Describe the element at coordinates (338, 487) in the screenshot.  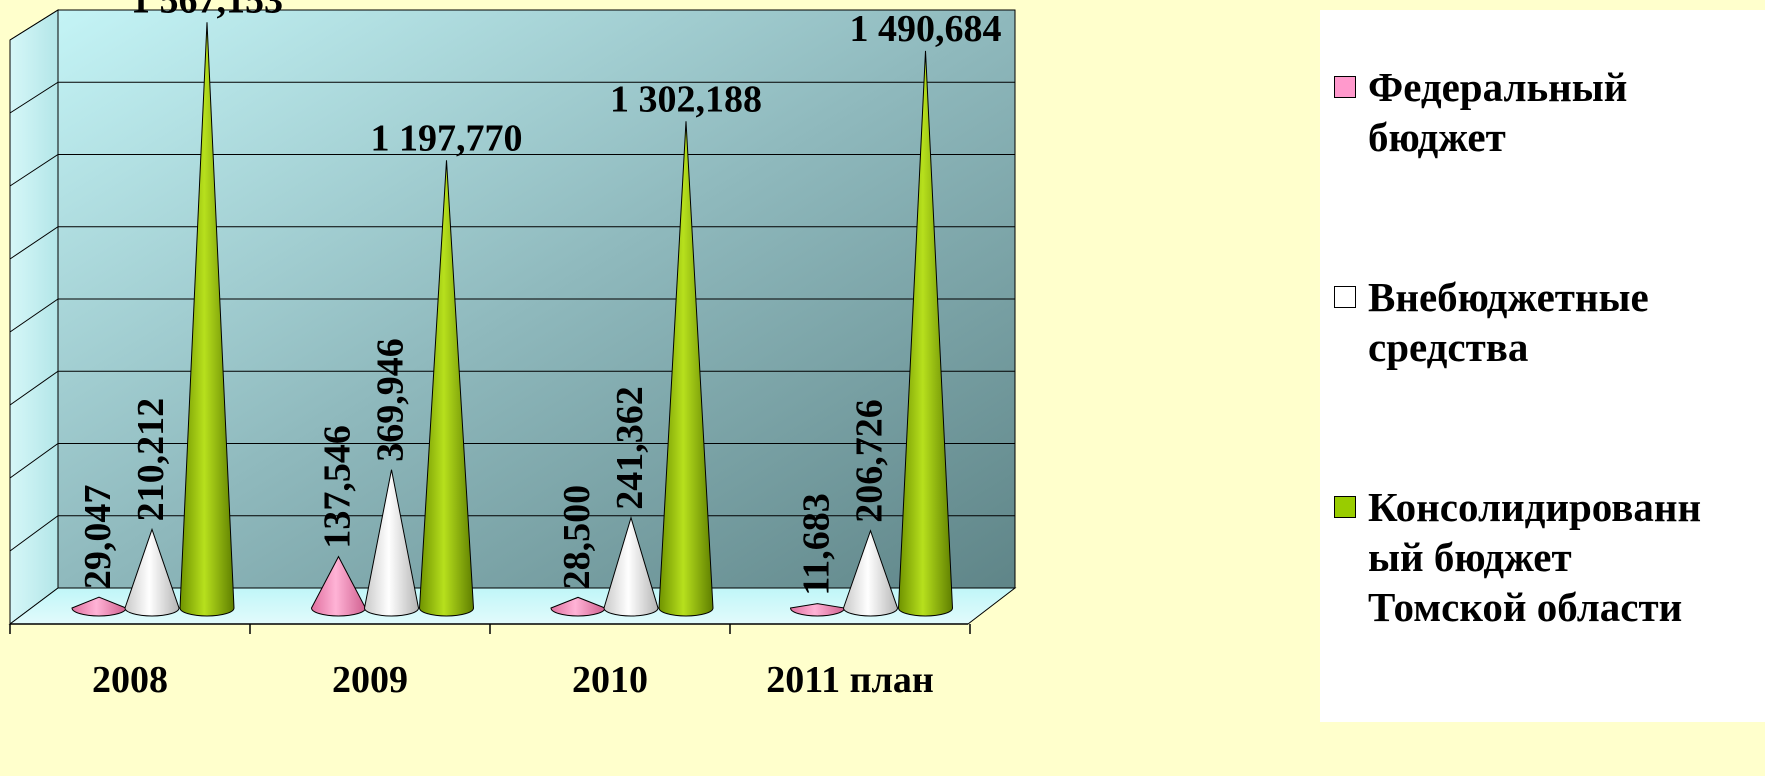
I see `data-label: 137,546` at that location.